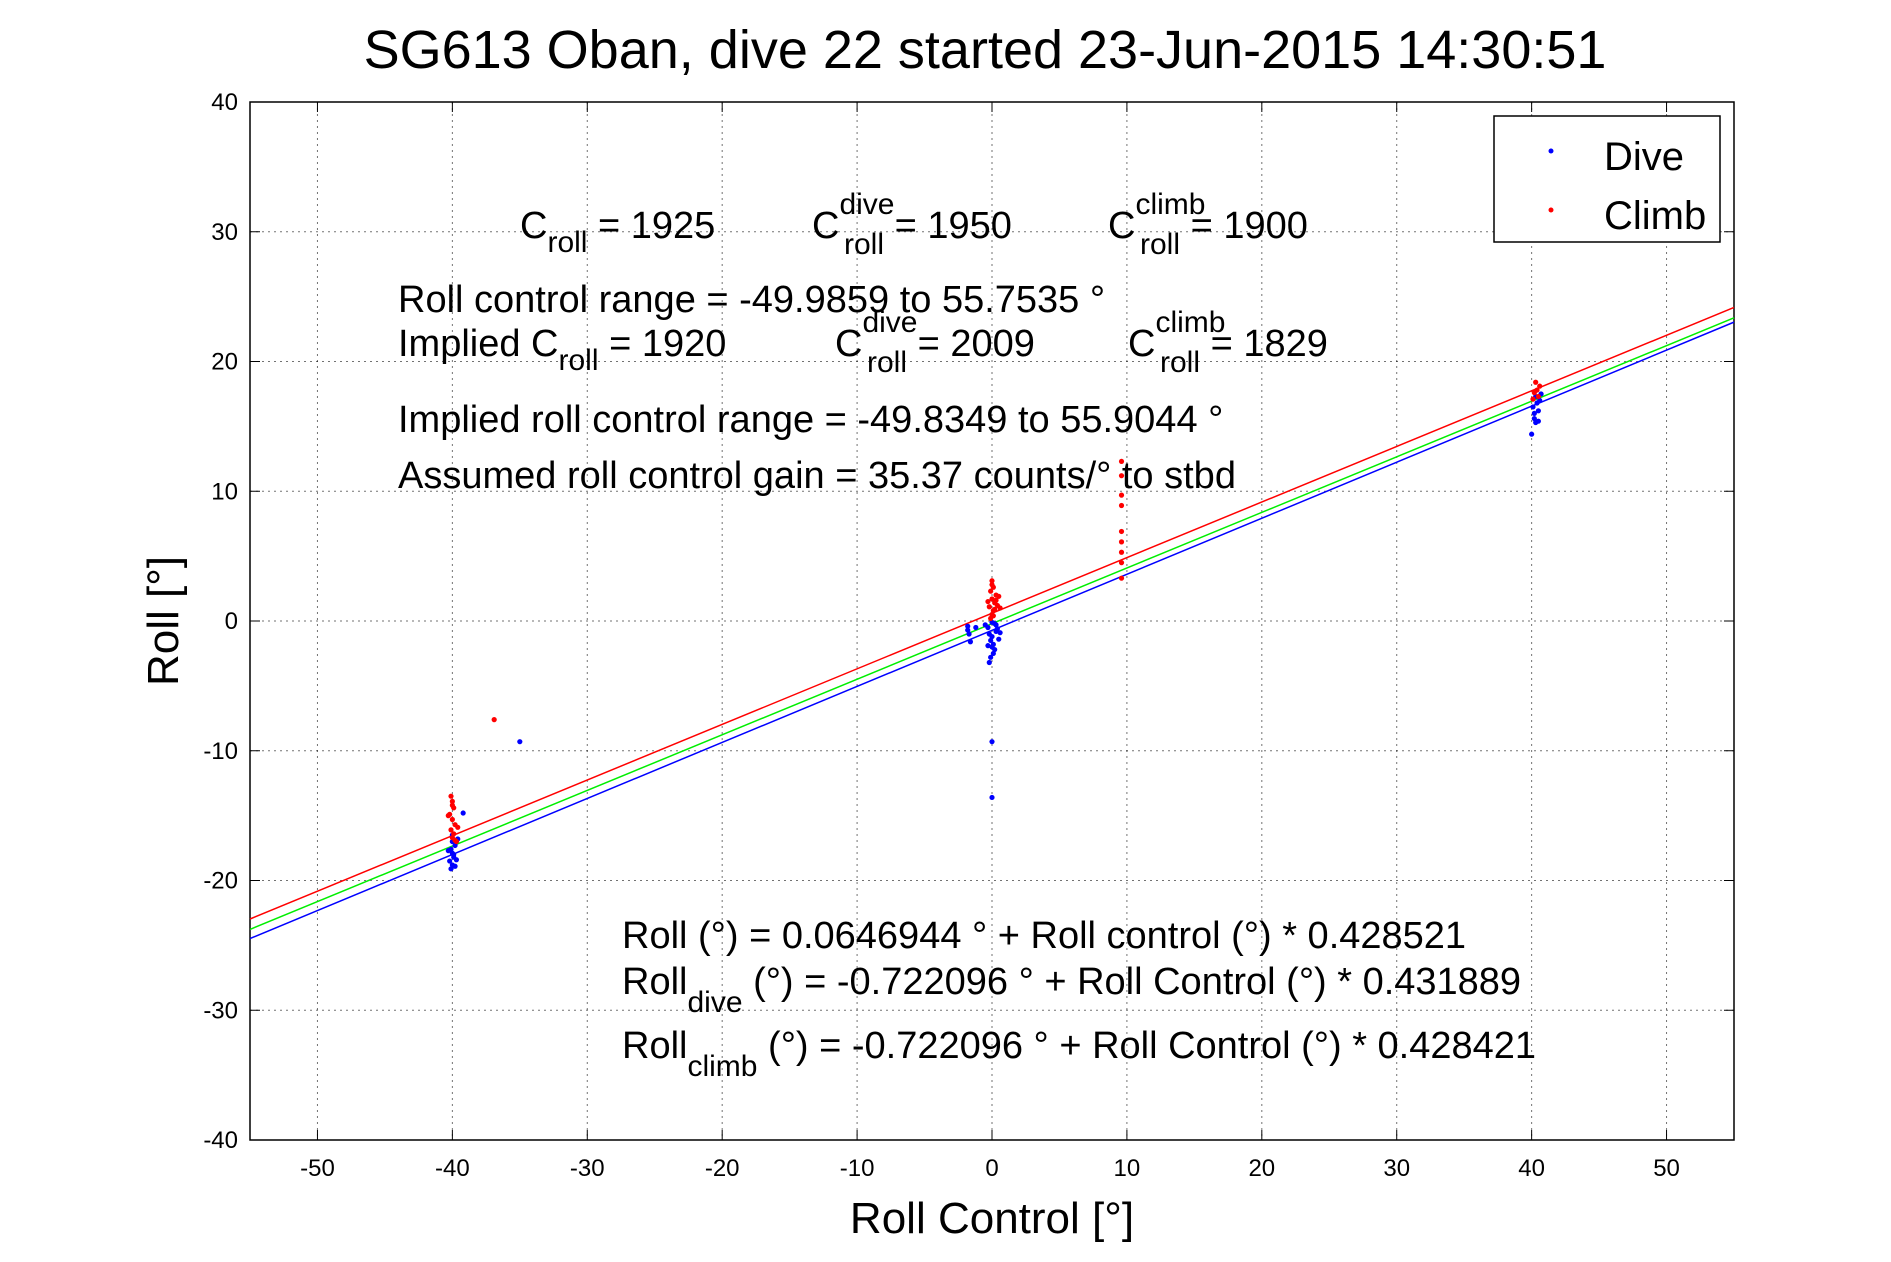 Image resolution: width=1891 pixels, height=1262 pixels. Describe the element at coordinates (224, 232) in the screenshot. I see `y-tick-label: 30` at that location.